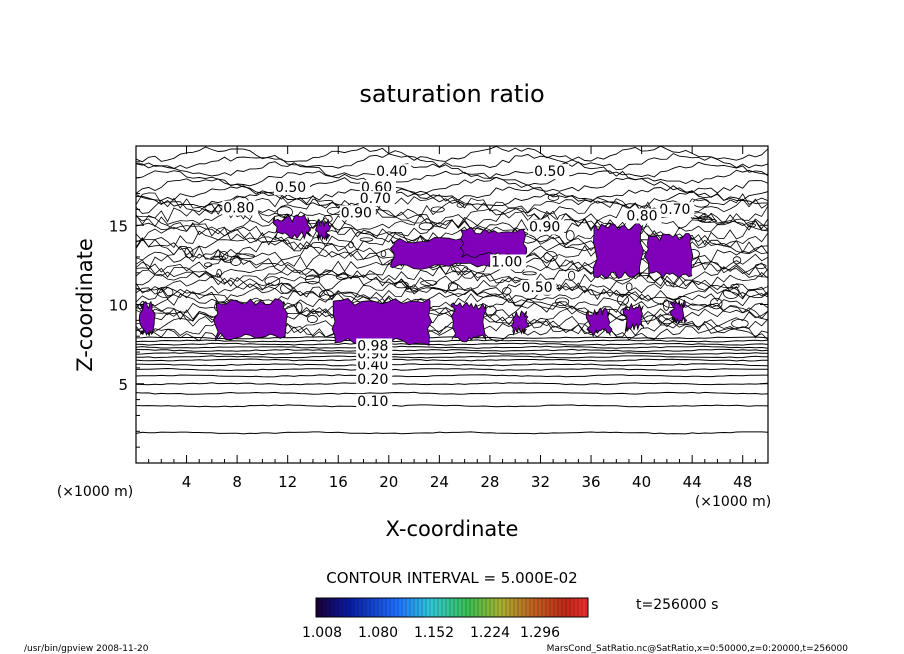 This screenshot has width=904, height=654. Describe the element at coordinates (742, 482) in the screenshot. I see `x-tick-label: 48` at that location.